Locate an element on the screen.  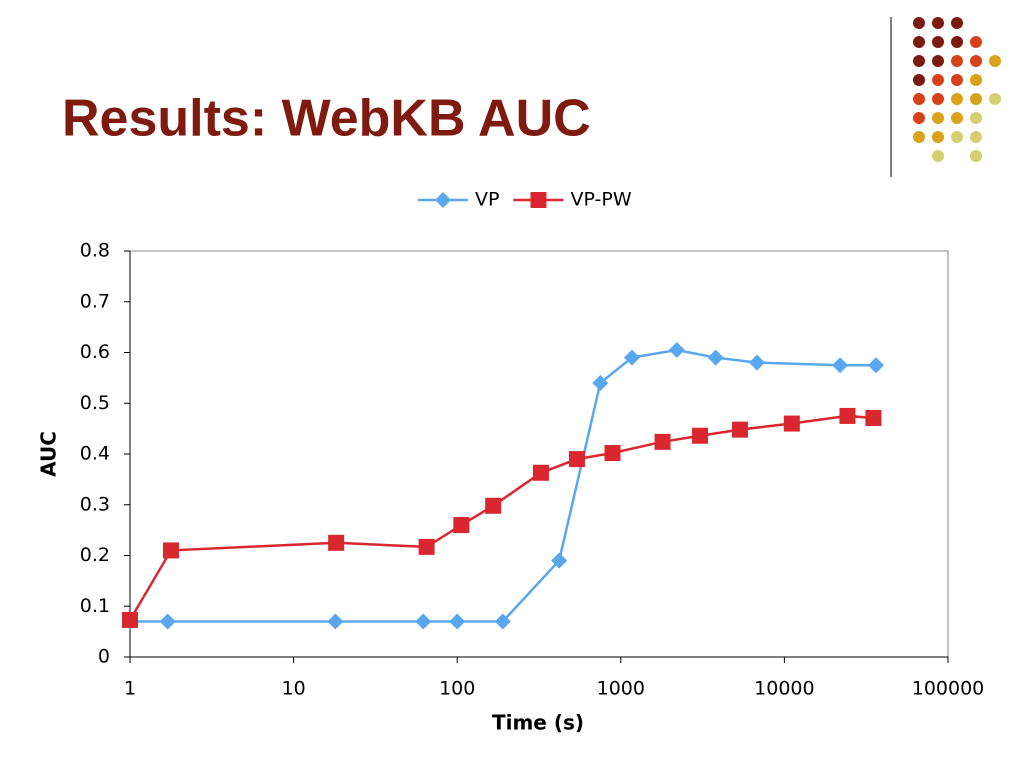
y-tick-label: 0.8 is located at coordinates (95, 251).